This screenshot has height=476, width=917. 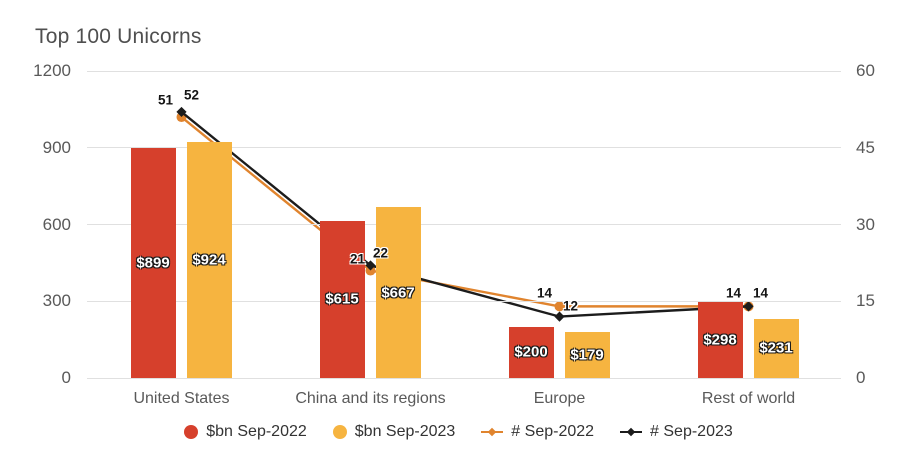 What do you see at coordinates (865, 70) in the screenshot?
I see `right-axis-tick-label: 60` at bounding box center [865, 70].